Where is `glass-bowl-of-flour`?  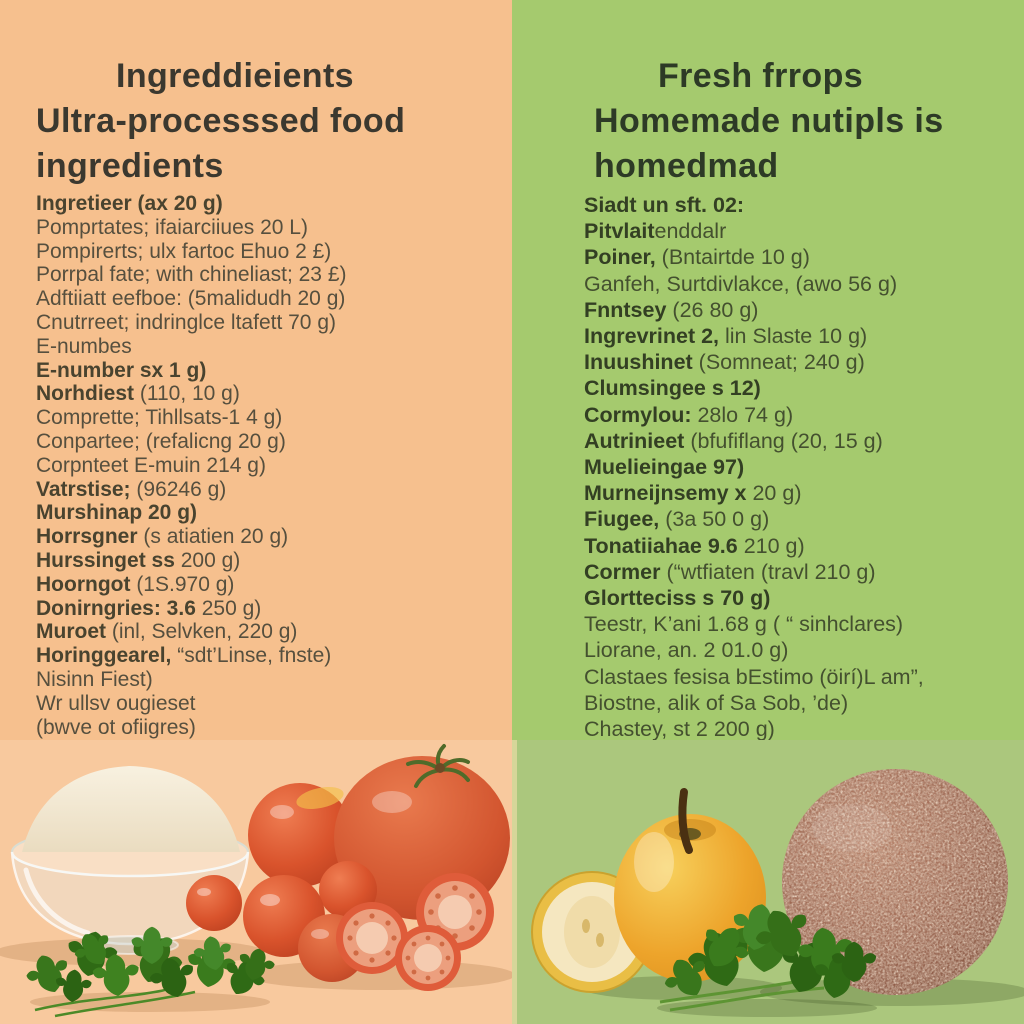 glass-bowl-of-flour is located at coordinates (130, 860).